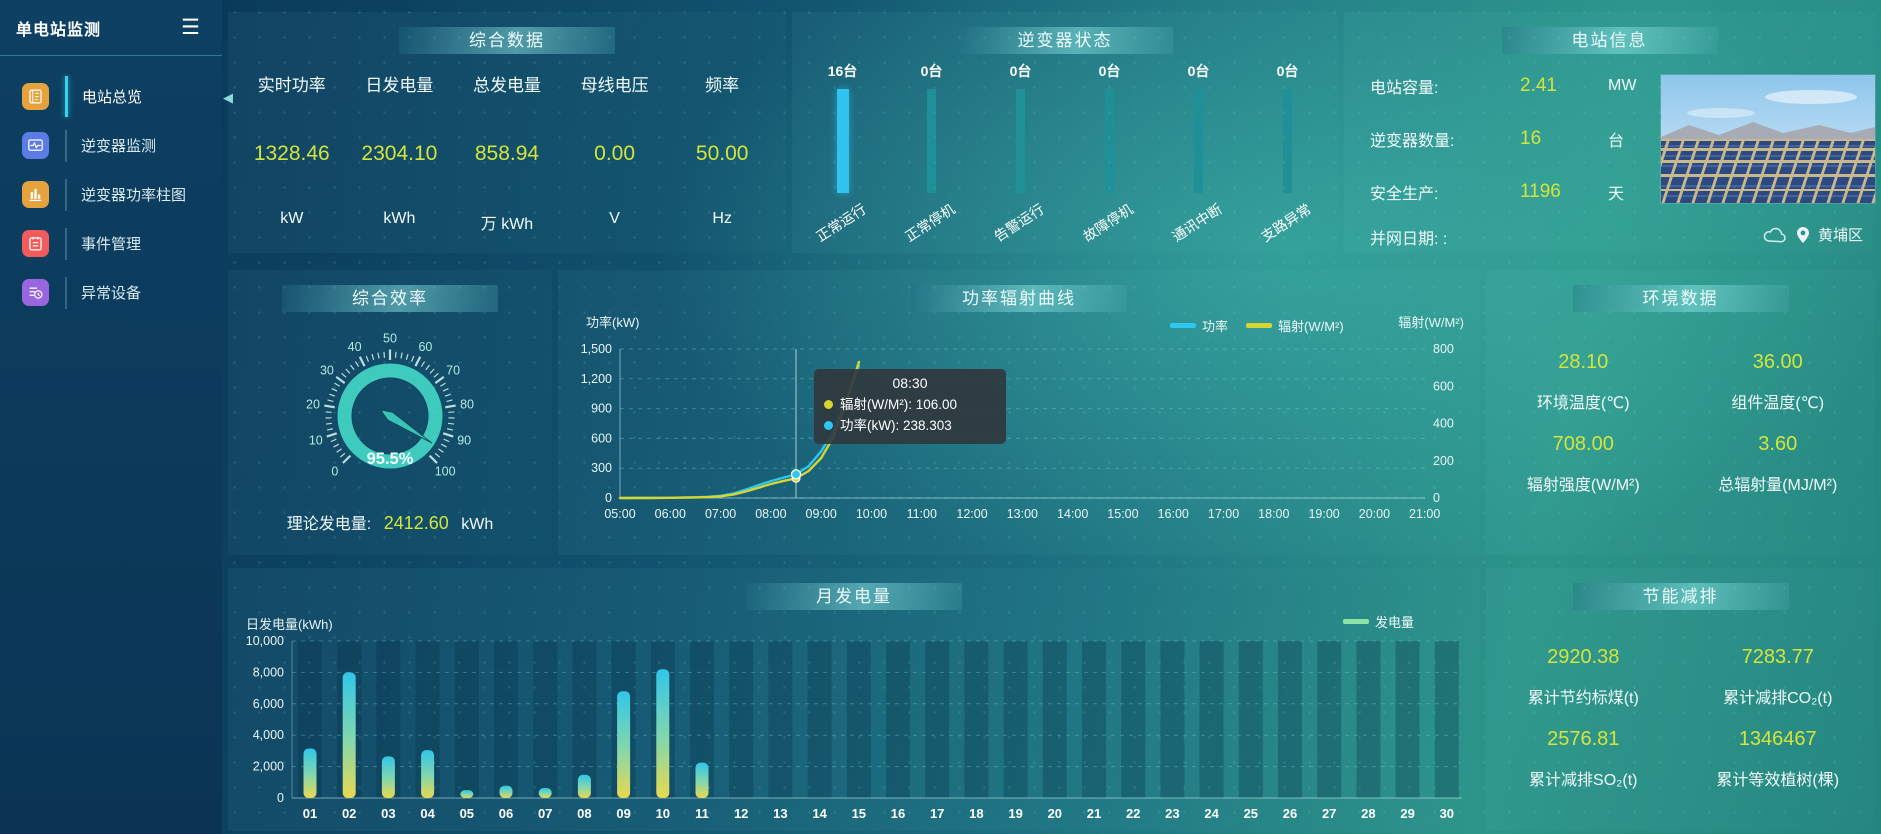 This screenshot has width=1881, height=834. I want to click on svg-text: 06, so click(506, 813).